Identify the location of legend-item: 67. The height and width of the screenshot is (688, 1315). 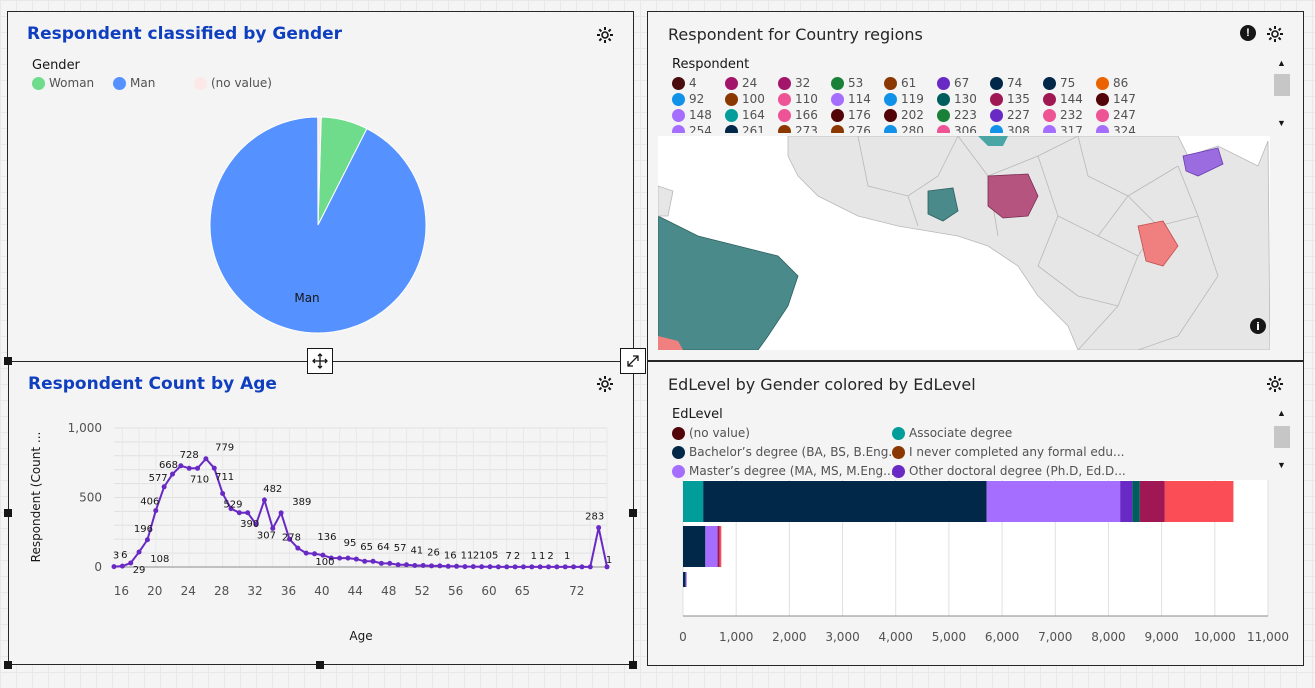
(963, 83).